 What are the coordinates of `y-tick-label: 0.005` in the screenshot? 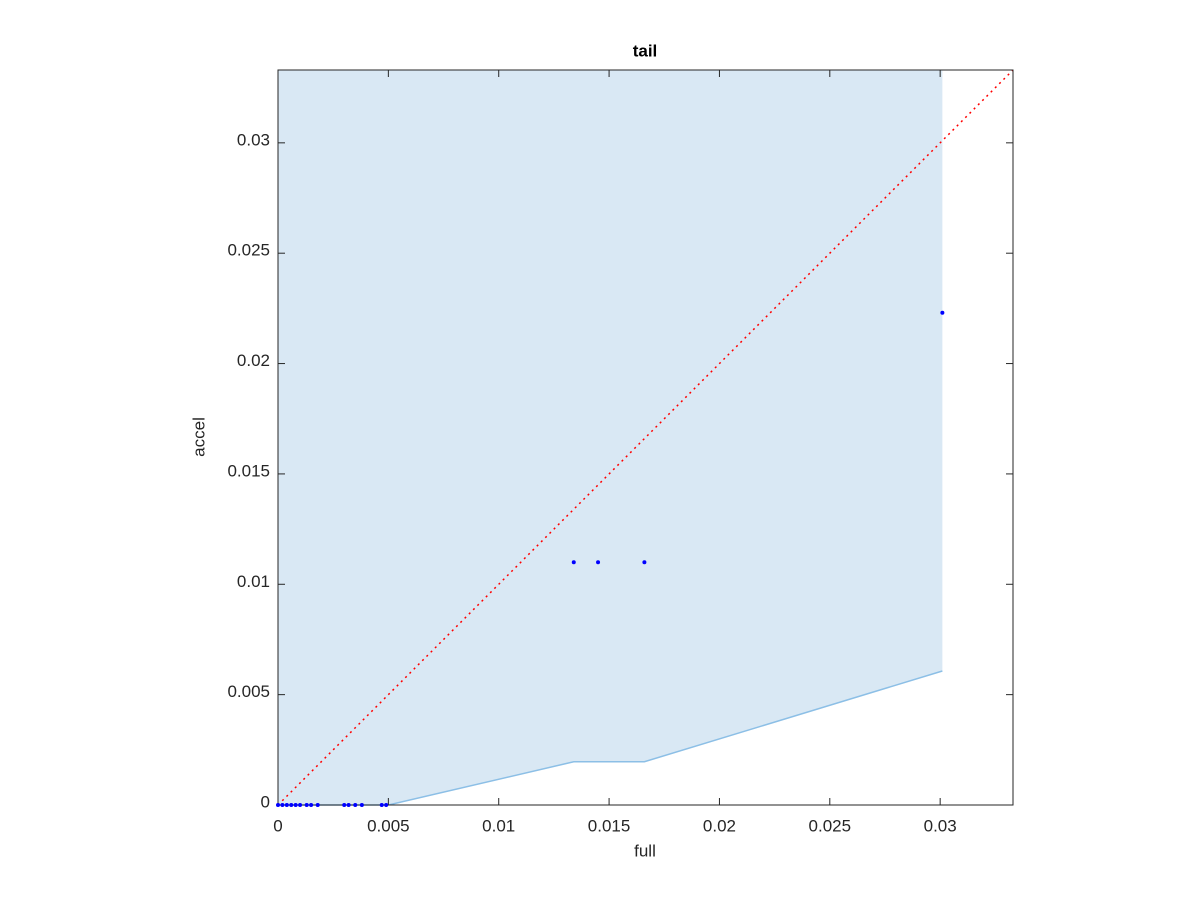 It's located at (248, 691).